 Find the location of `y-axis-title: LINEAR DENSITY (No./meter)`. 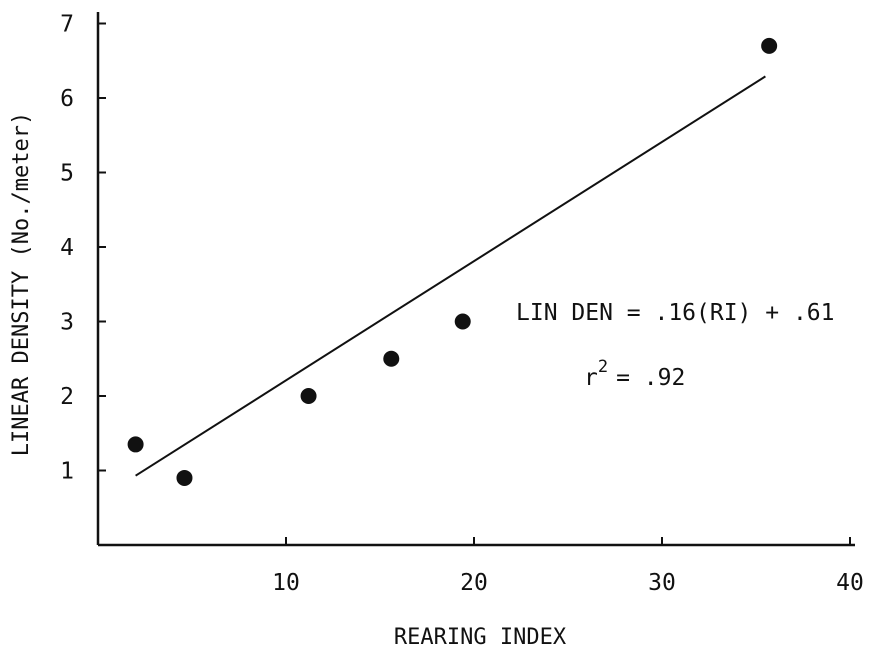

y-axis-title: LINEAR DENSITY (No./meter) is located at coordinates (21, 284).